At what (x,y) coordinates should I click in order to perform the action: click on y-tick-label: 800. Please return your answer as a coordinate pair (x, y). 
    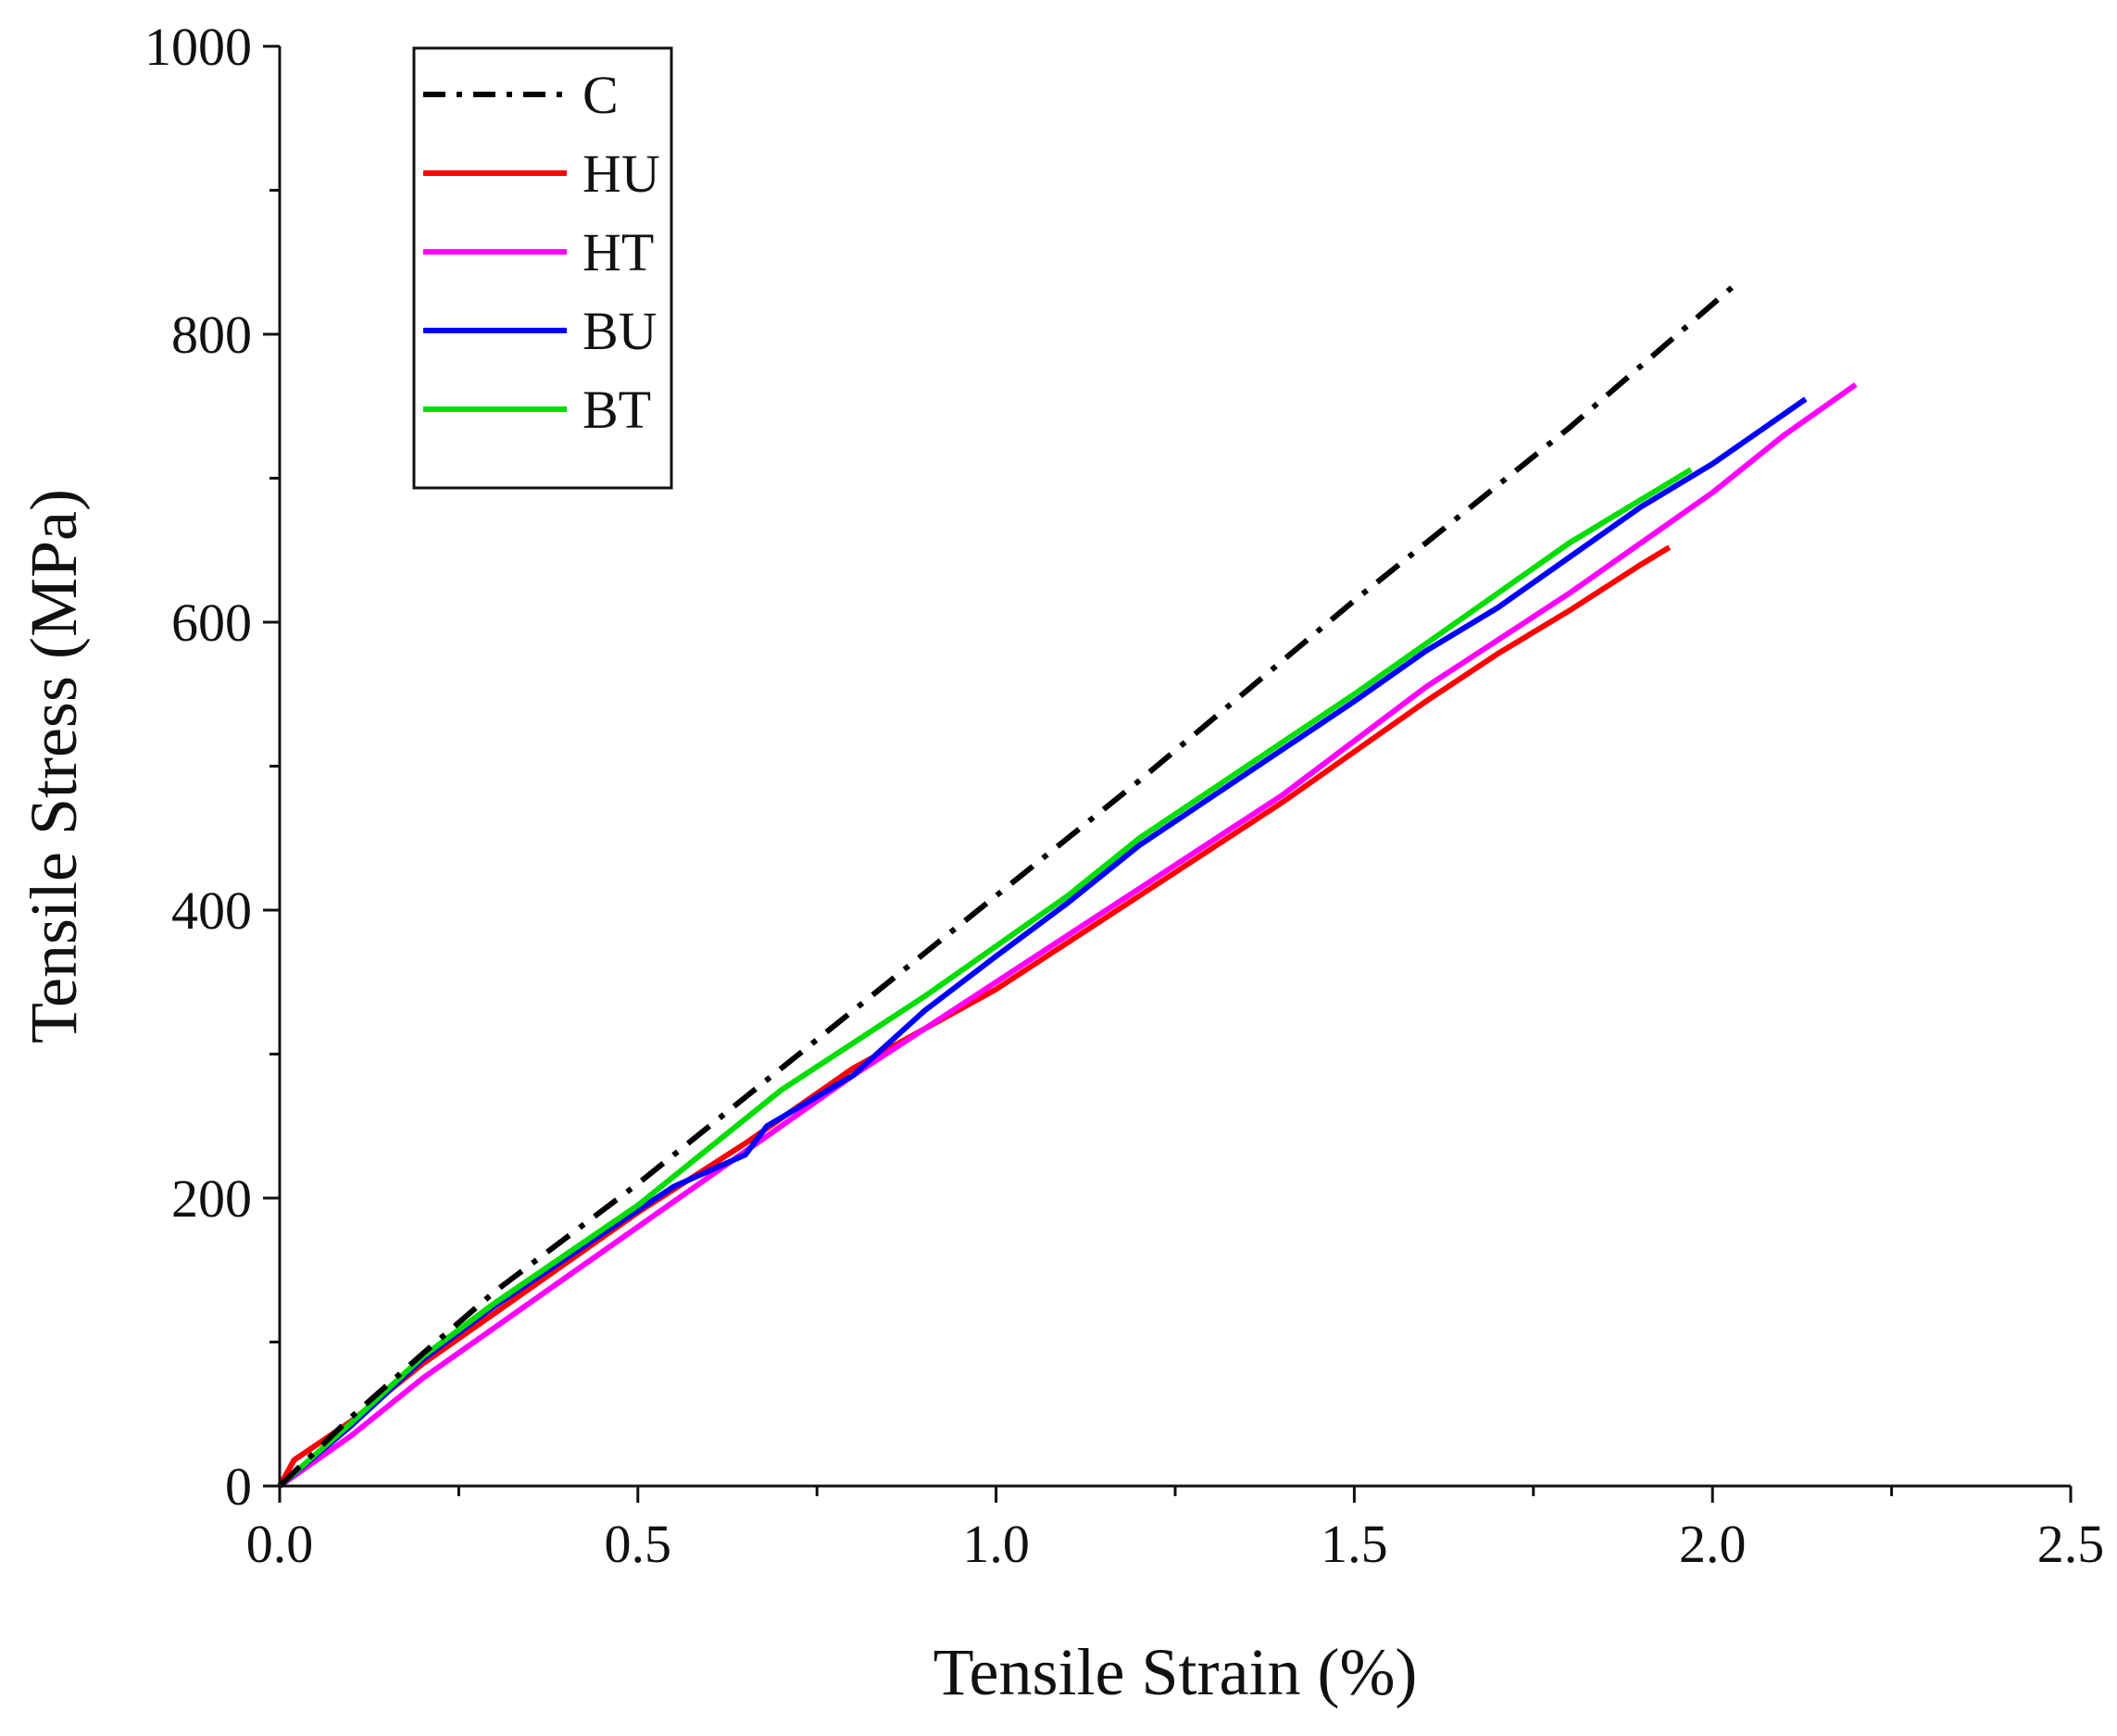
    Looking at the image, I should click on (211, 335).